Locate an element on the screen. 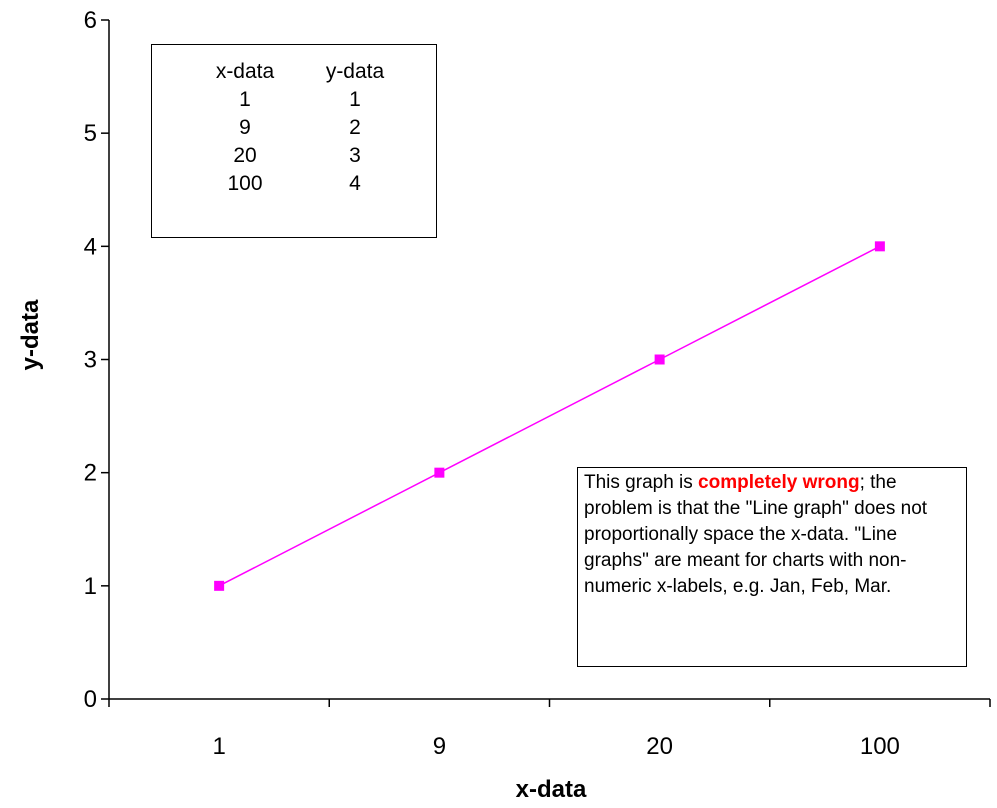 The height and width of the screenshot is (808, 997). data-table-row: 9 2 is located at coordinates (294, 128).